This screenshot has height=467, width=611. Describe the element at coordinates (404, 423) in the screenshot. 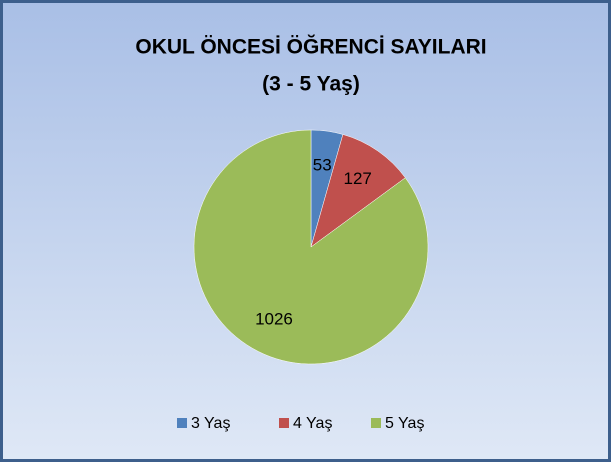

I see `legend-label: 5 Yaş` at that location.